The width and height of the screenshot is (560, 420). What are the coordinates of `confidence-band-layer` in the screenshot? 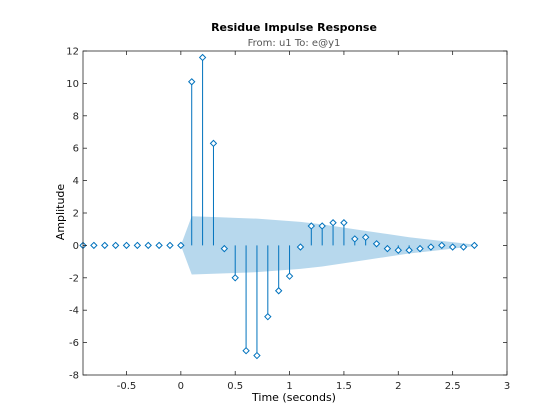 It's located at (327, 245).